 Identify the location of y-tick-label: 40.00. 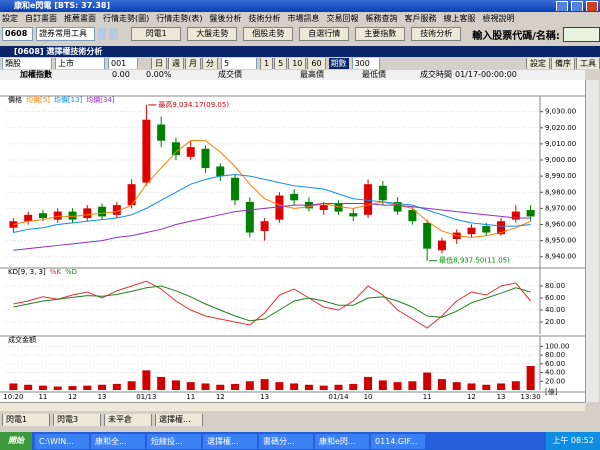
(555, 373).